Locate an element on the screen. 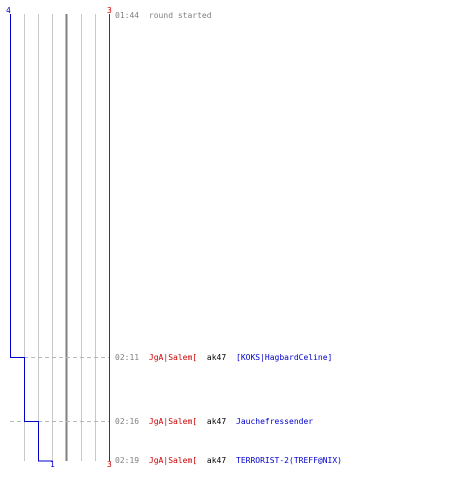  event-row-round-start: 01:44 round started is located at coordinates (163, 15).